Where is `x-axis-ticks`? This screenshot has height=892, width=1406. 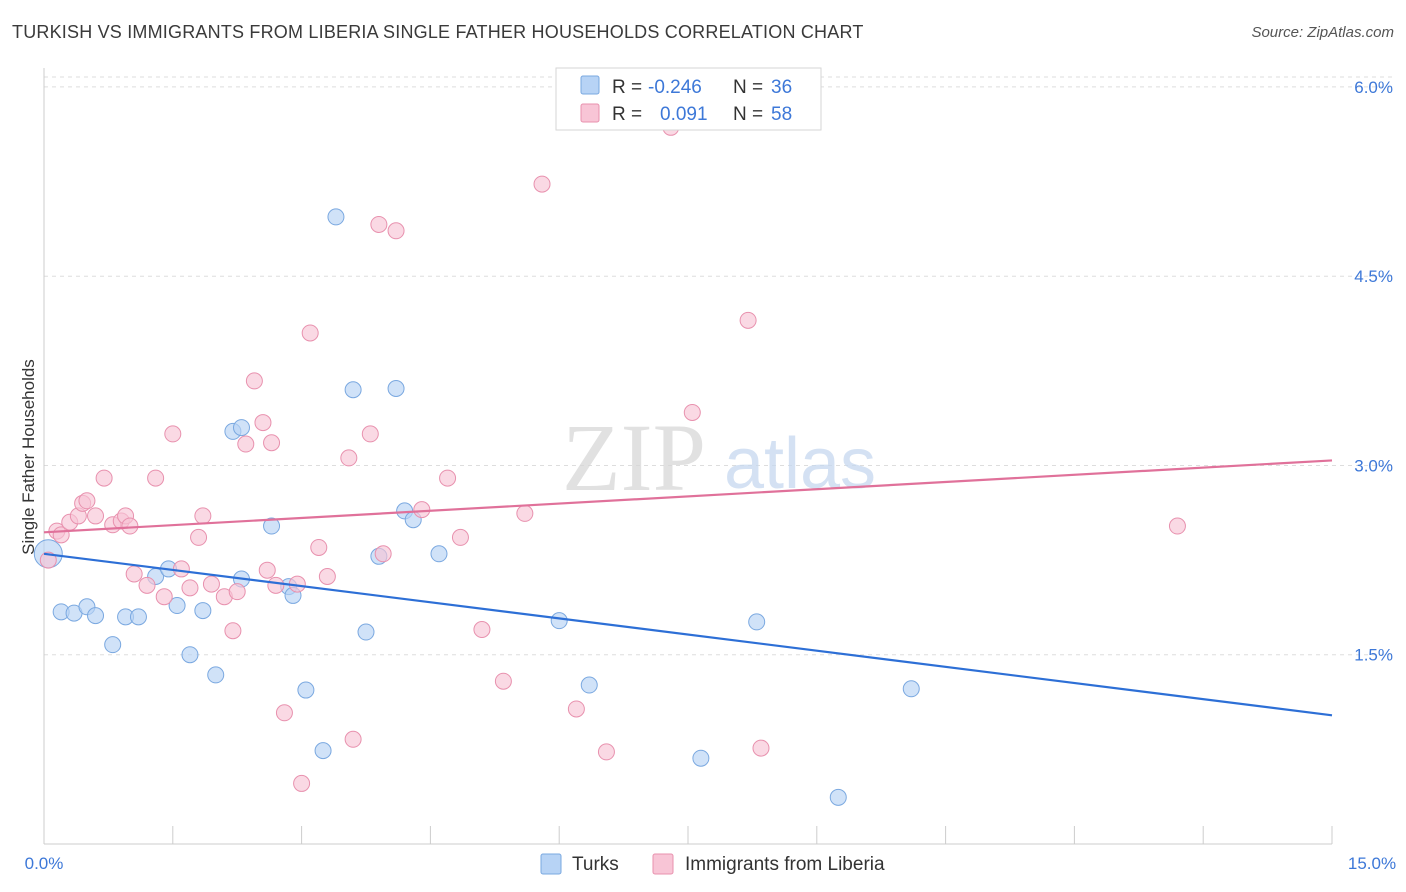
x-axis-ticks is located at coordinates (752, 835).